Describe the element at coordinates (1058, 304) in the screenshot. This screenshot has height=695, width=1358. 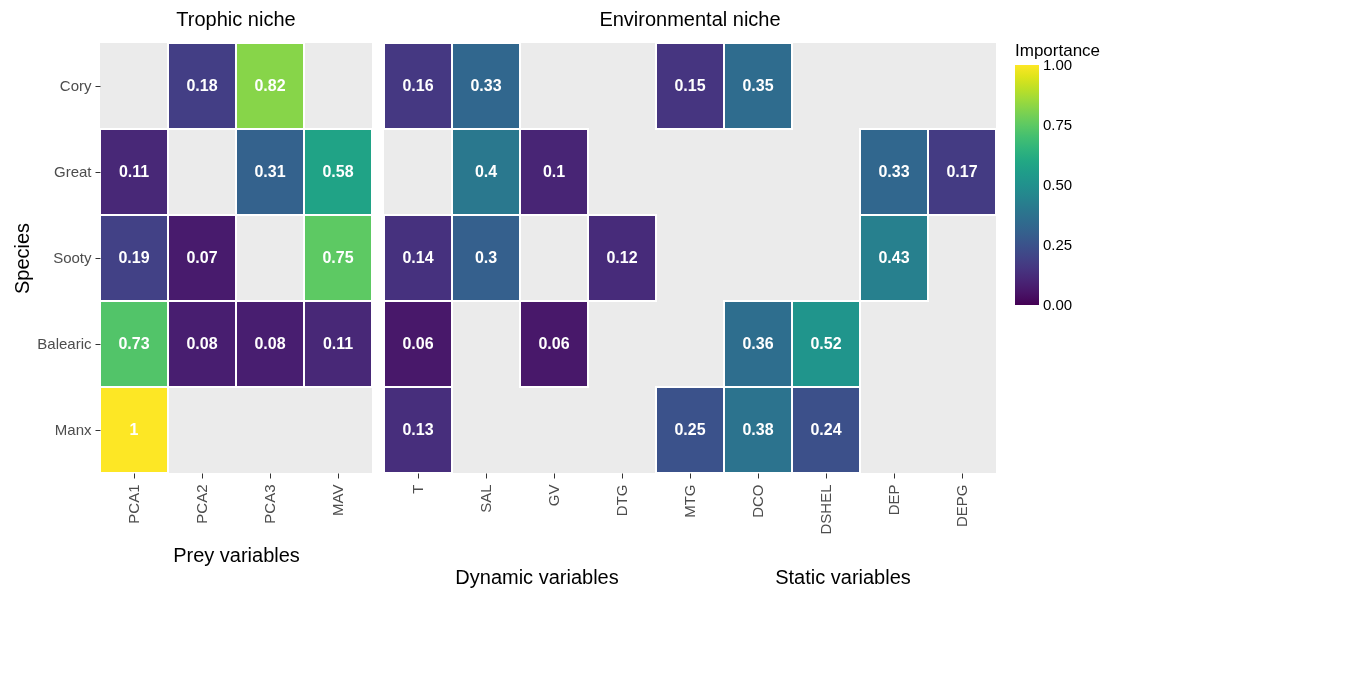
I see `color-bar-label: 0.00` at that location.